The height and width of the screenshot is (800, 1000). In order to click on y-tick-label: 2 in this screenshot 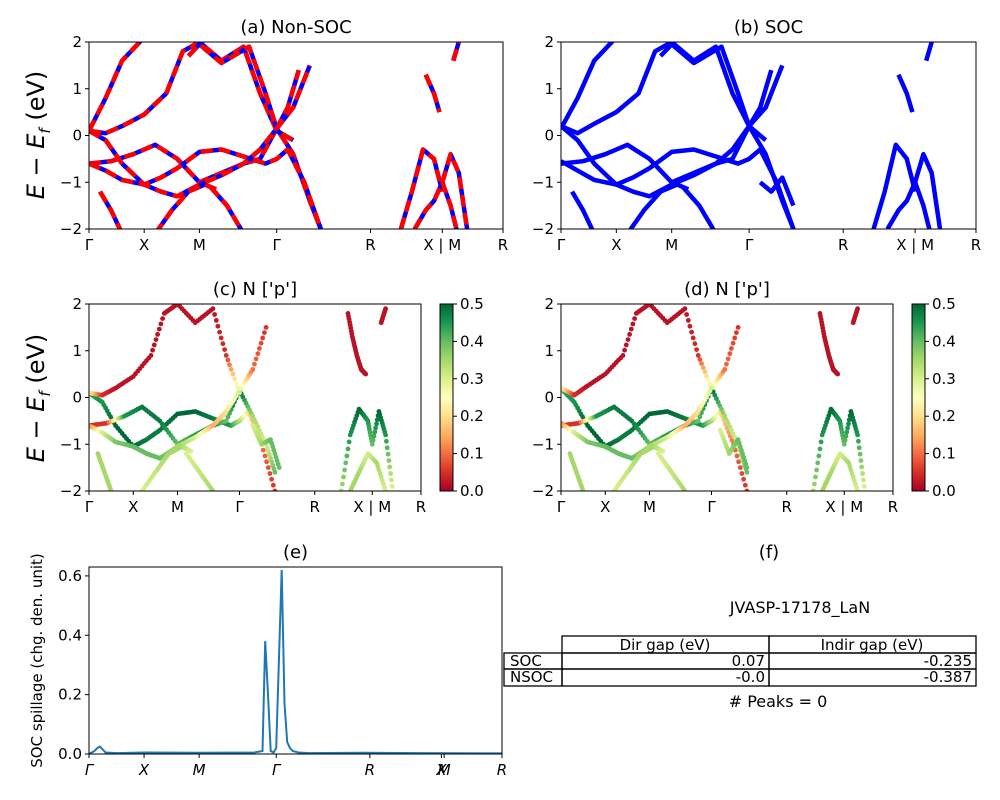, I will do `click(77, 42)`.